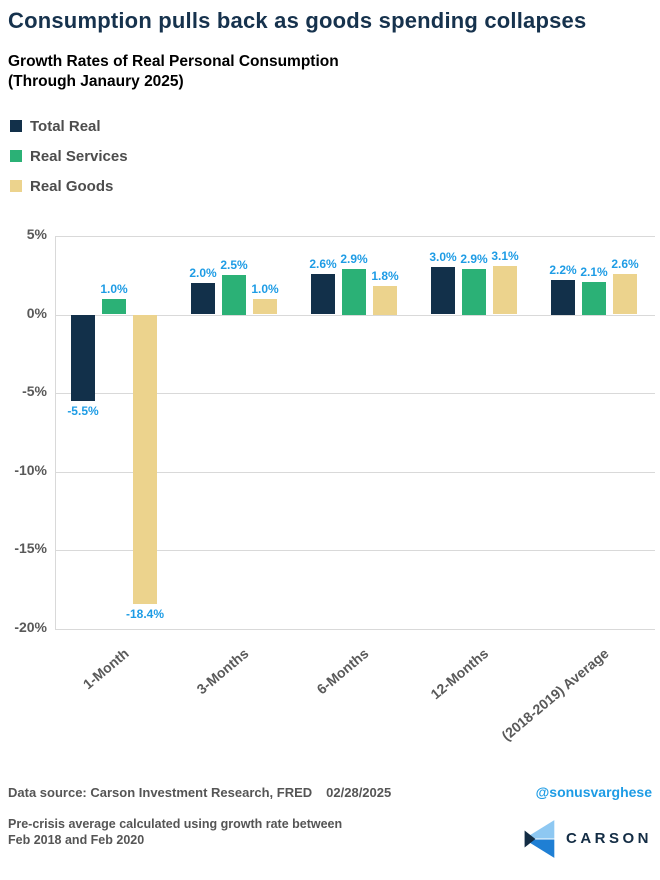 The image size is (660, 880). Describe the element at coordinates (72, 186) in the screenshot. I see `legend-label: Real Goods` at that location.